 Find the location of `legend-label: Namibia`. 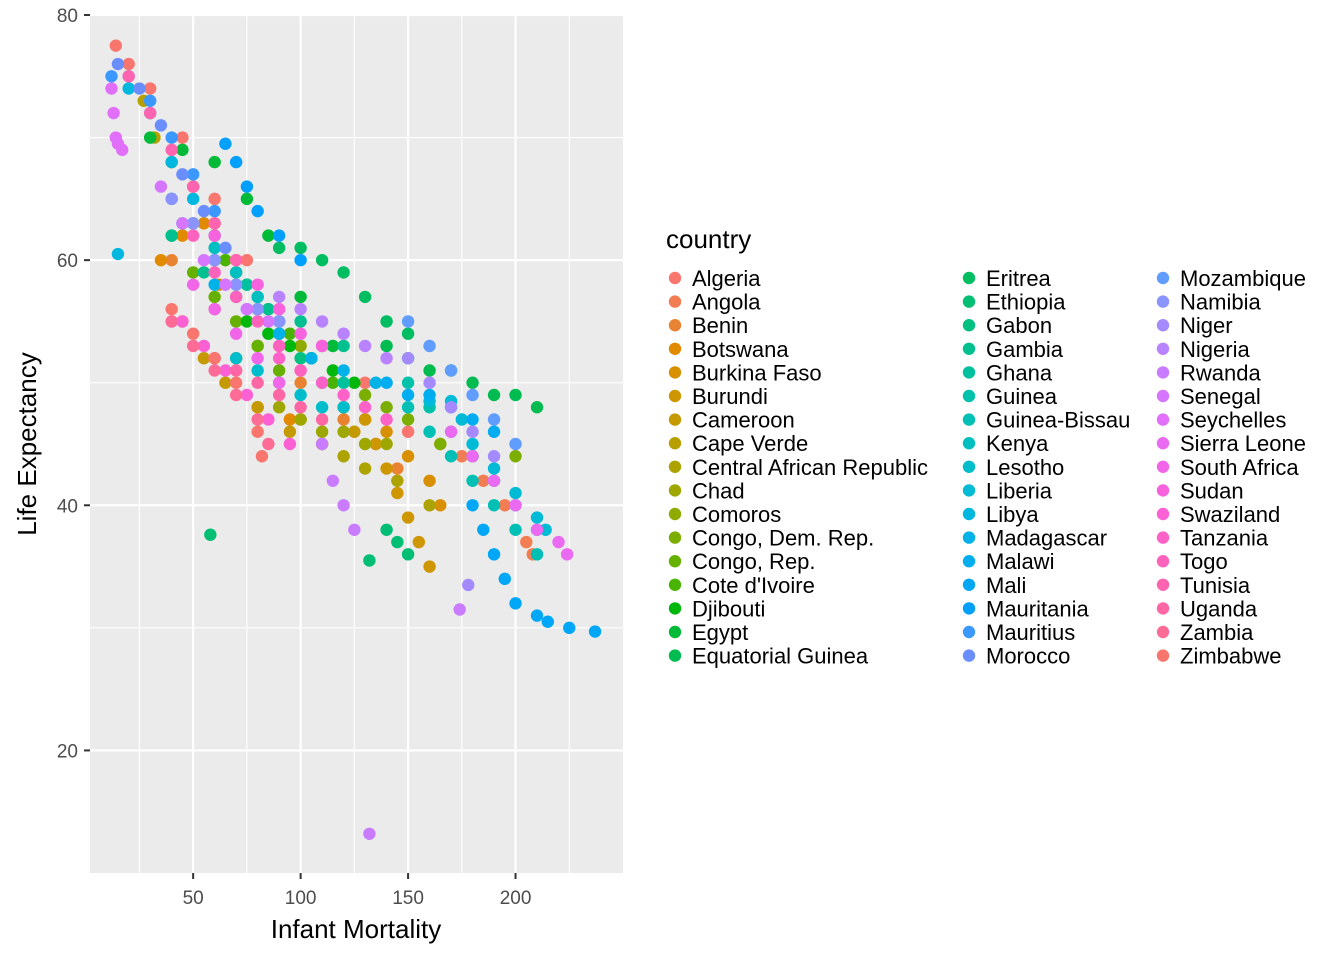

legend-label: Namibia is located at coordinates (1220, 302).